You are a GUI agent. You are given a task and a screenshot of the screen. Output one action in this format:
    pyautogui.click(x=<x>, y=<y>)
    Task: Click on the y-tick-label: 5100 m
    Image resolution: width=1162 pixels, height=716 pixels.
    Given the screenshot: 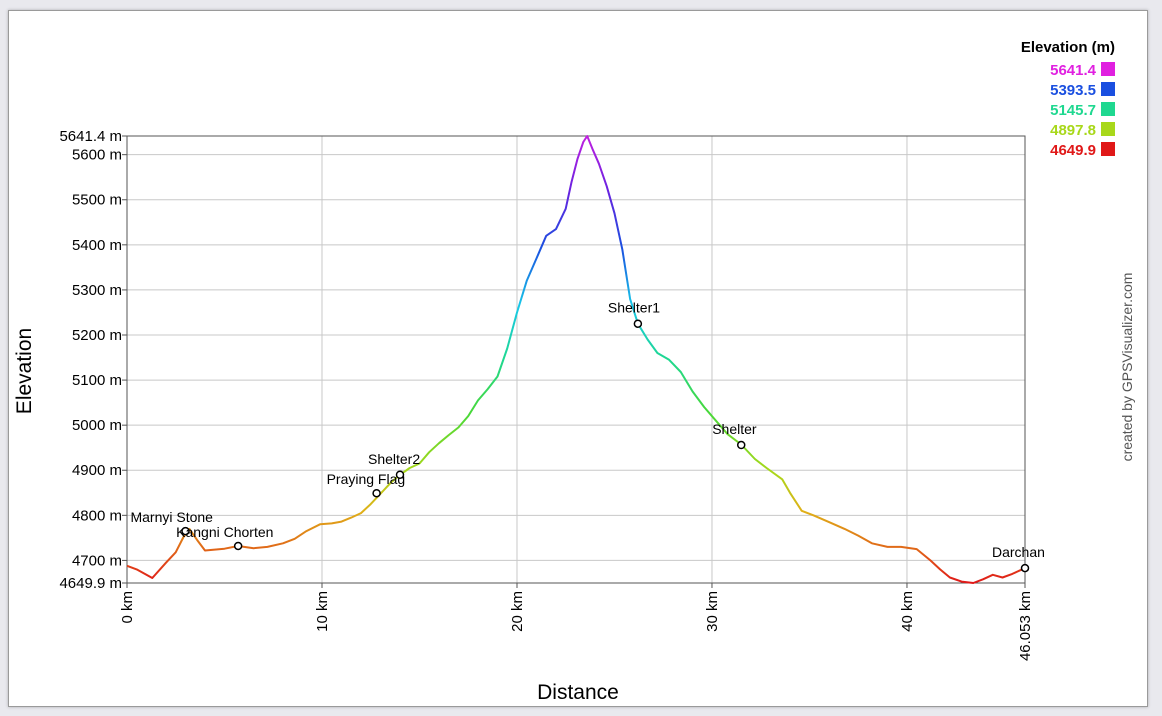 What is the action you would take?
    pyautogui.click(x=97, y=380)
    